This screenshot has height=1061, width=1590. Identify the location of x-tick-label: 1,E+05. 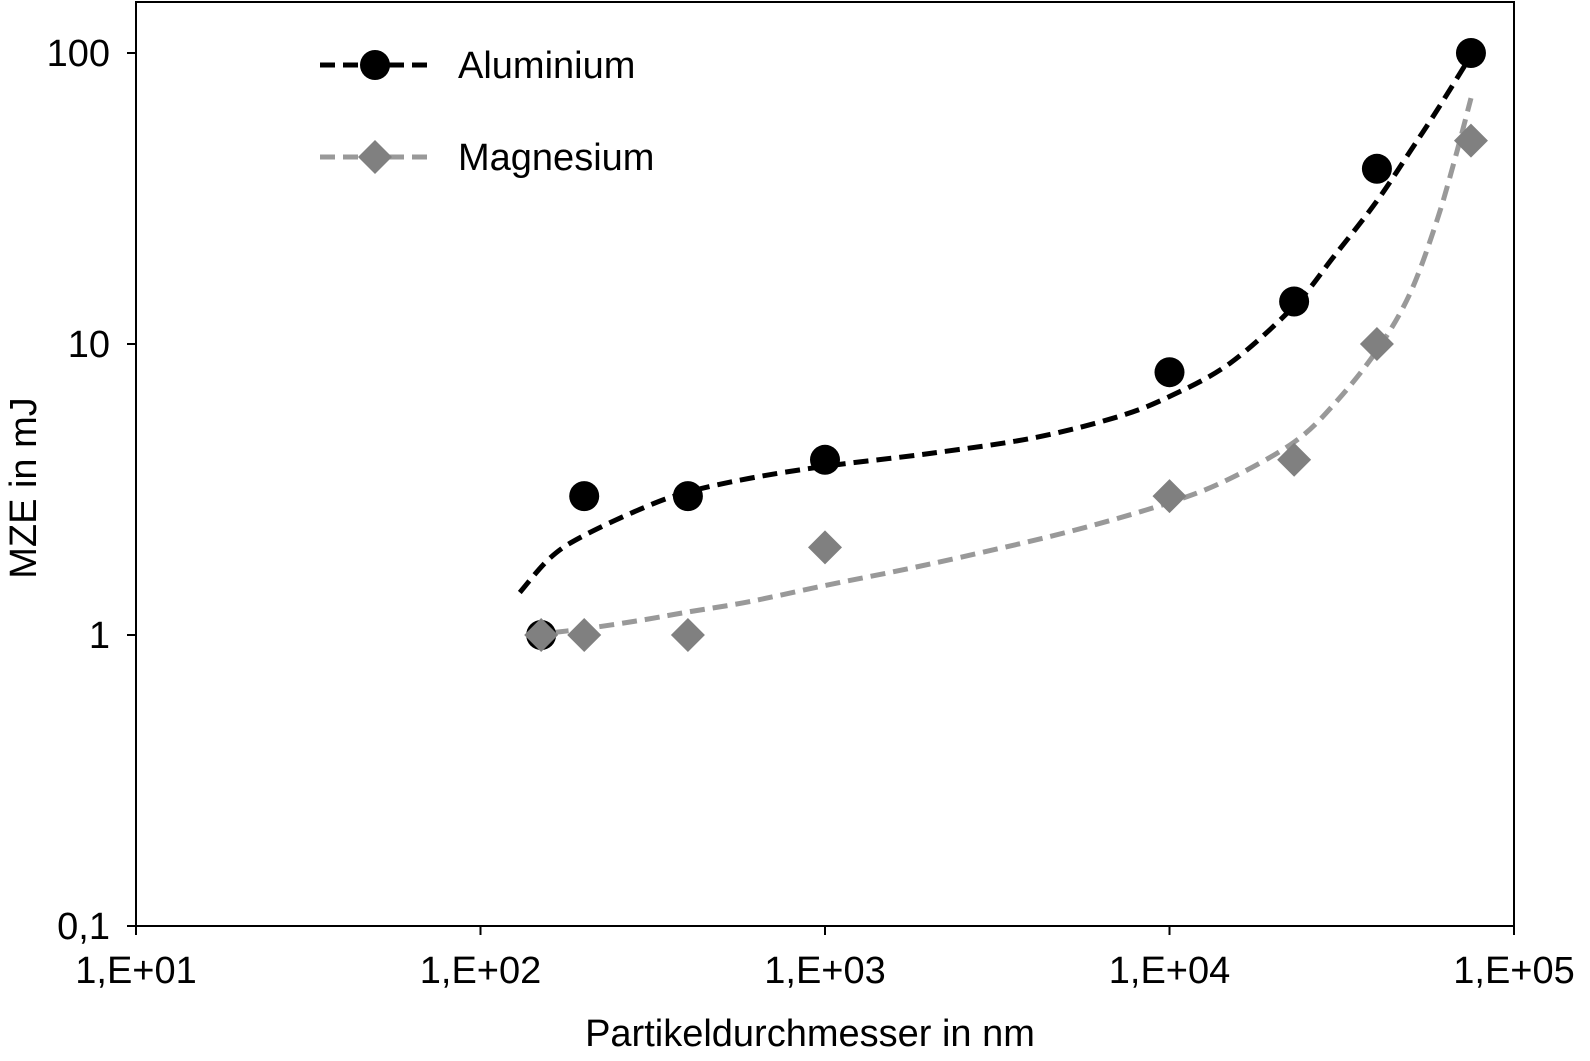
(1514, 971).